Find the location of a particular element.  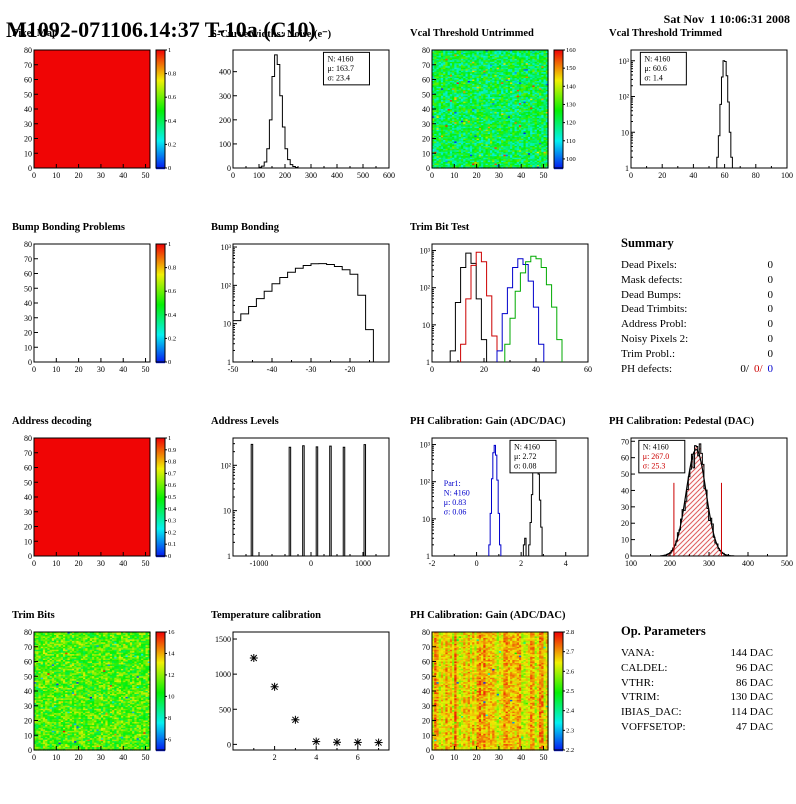

row-label: VTRIM: is located at coordinates (640, 697).